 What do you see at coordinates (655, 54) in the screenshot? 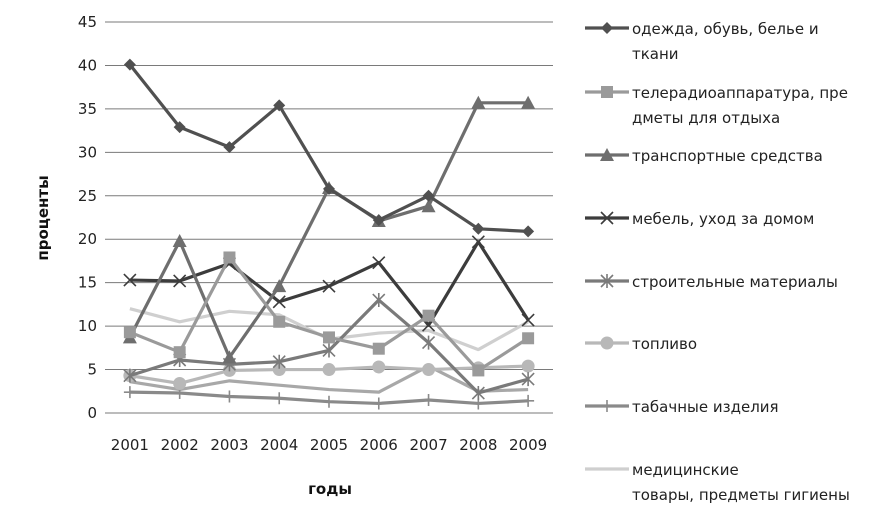
I see `legend-label: ткани` at bounding box center [655, 54].